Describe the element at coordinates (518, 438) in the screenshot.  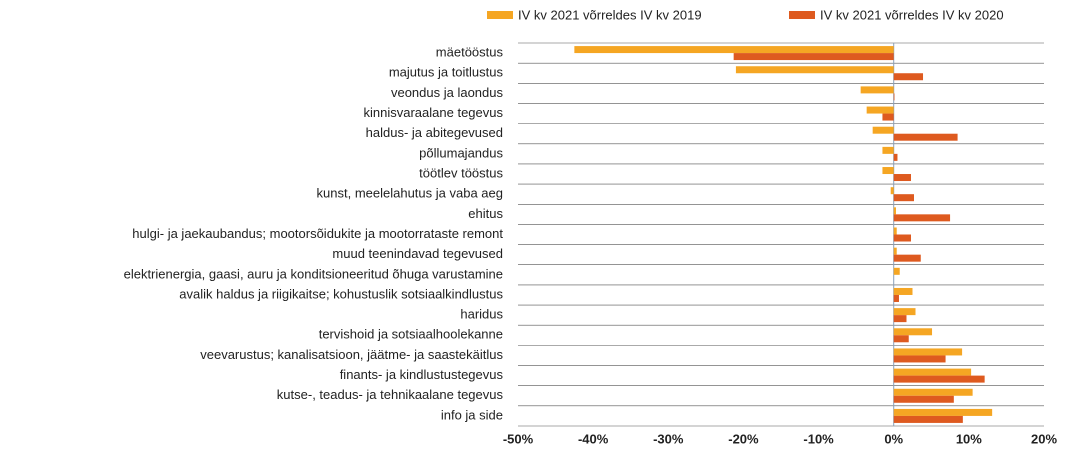
I see `x-tick-label: -50%` at that location.